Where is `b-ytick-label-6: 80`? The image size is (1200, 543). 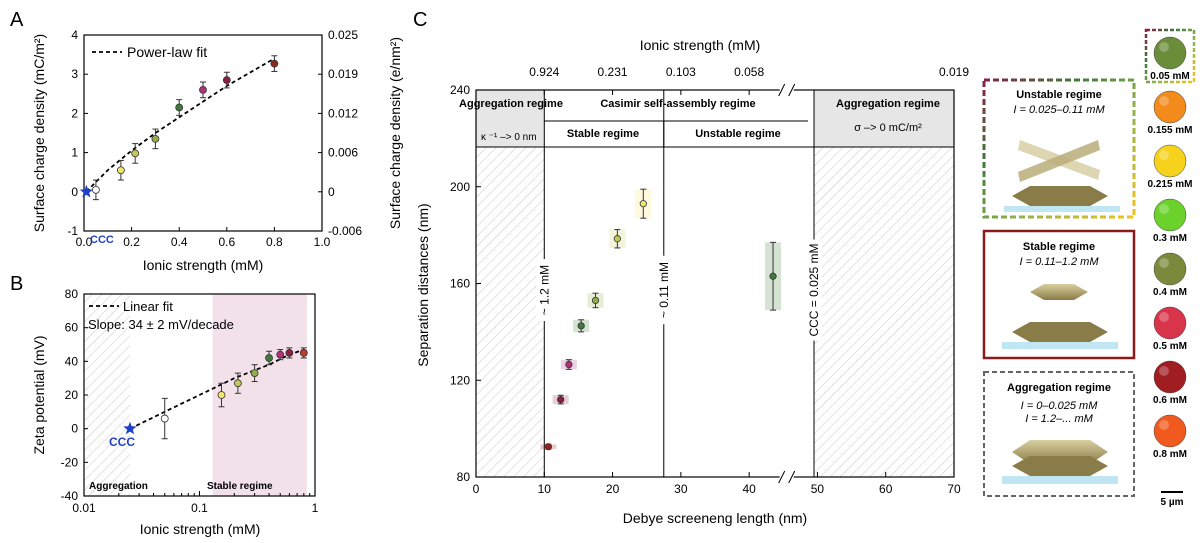
b-ytick-label-6: 80 is located at coordinates (72, 294).